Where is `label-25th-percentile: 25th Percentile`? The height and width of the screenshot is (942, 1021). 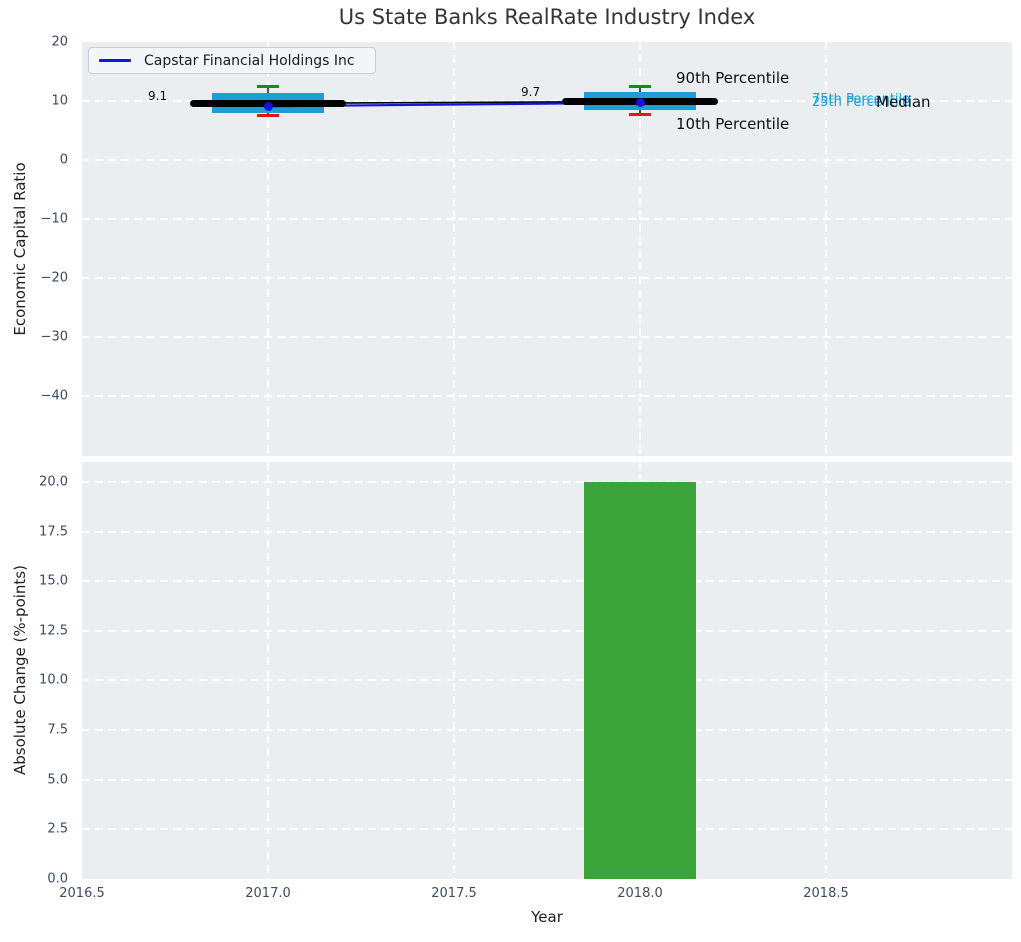 label-25th-percentile: 25th Percentile is located at coordinates (861, 102).